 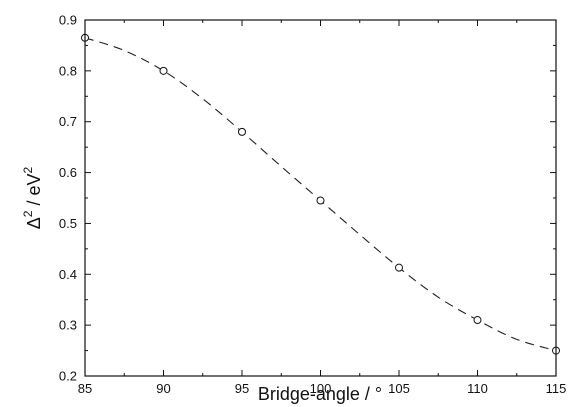 I want to click on x-tick-label: 95, so click(x=242, y=388).